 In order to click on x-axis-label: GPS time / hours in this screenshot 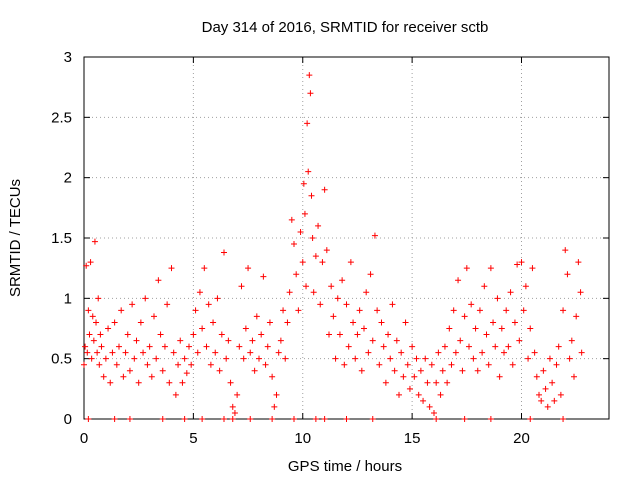, I will do `click(345, 466)`.